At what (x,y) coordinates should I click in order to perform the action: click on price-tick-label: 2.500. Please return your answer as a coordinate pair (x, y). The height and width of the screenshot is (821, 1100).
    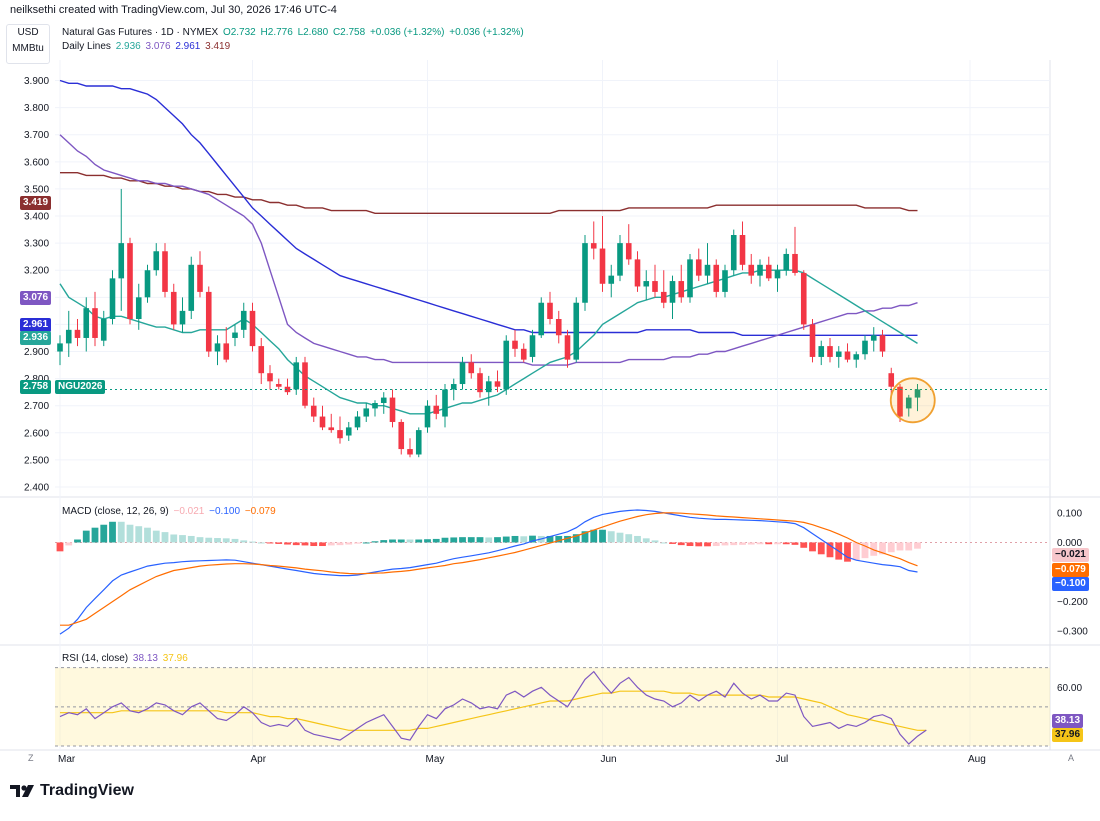
    Looking at the image, I should click on (36, 460).